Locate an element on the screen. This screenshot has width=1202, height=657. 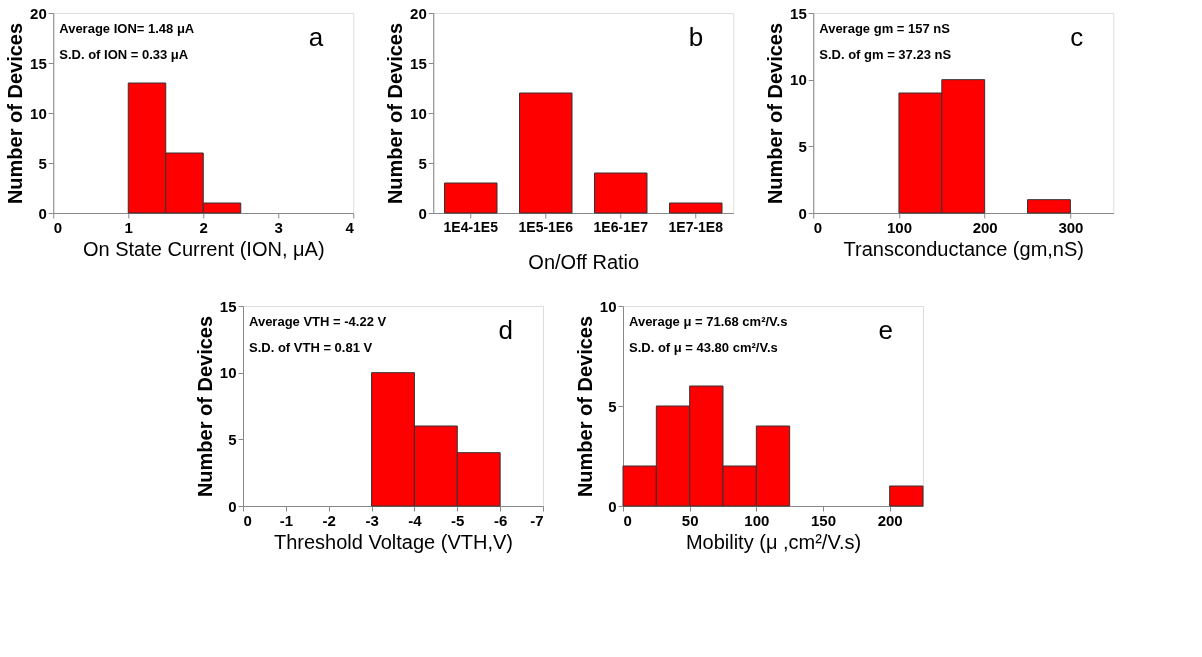
annotation: Average ION= 1.48 μA is located at coordinates (127, 28).